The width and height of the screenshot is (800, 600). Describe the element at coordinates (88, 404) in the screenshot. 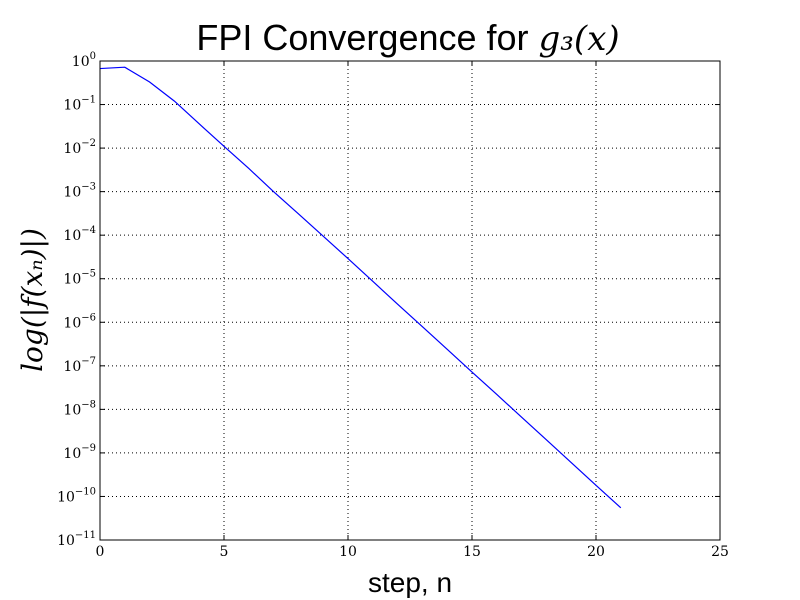

I see `y-tick-exponent: −8` at that location.